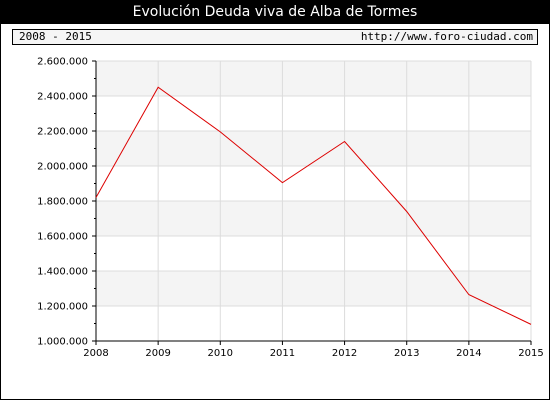 The height and width of the screenshot is (400, 550). What do you see at coordinates (468, 353) in the screenshot?
I see `x-tick-label: 2014` at bounding box center [468, 353].